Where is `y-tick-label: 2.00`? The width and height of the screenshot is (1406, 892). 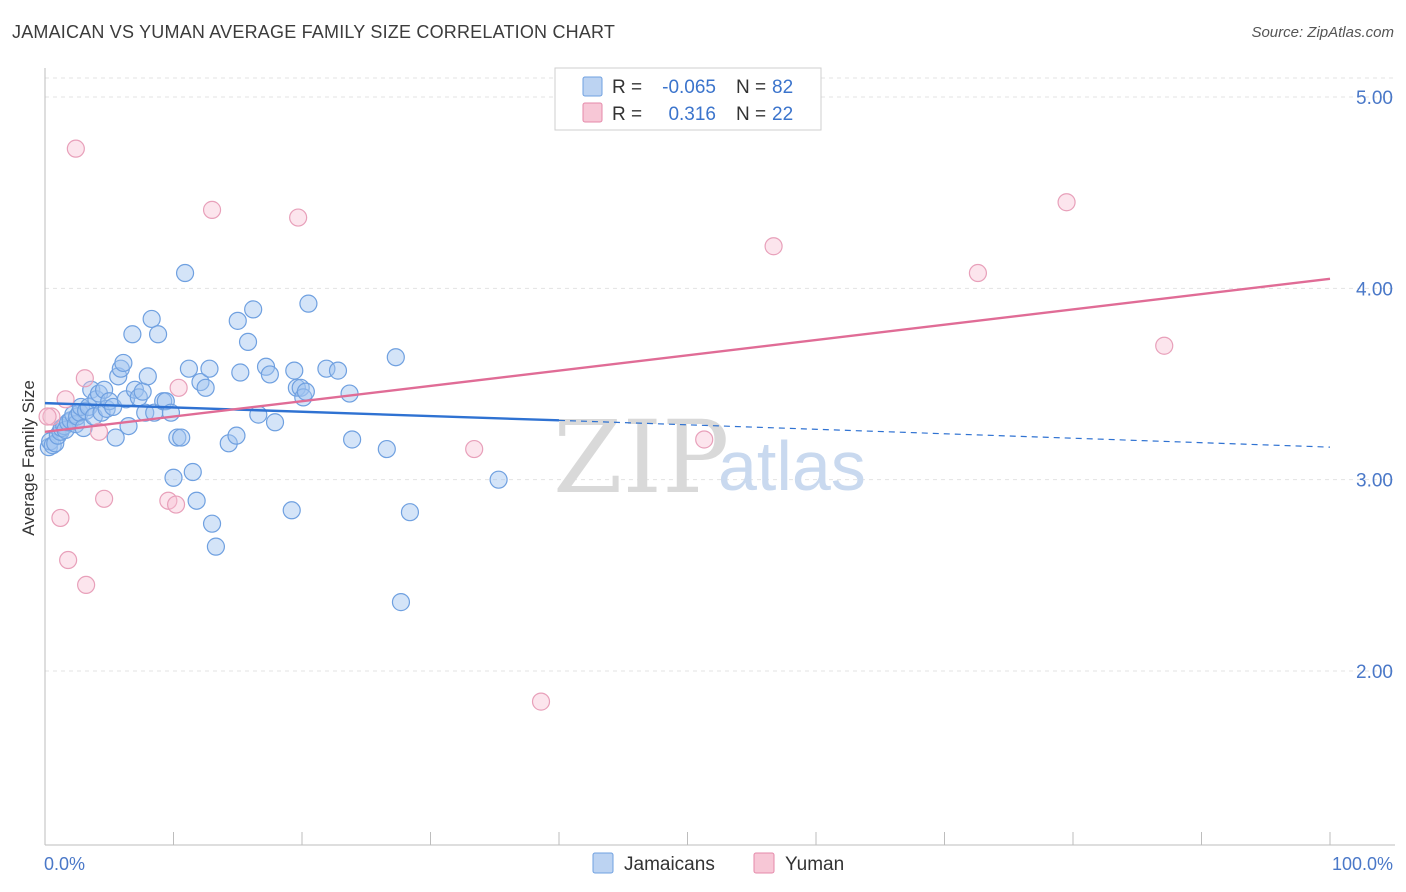 y-tick-label: 2.00 is located at coordinates (1374, 672).